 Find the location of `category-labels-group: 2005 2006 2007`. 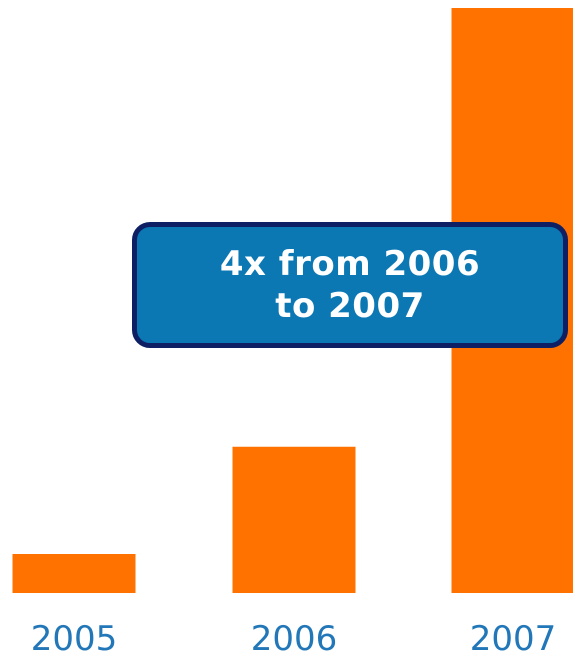

category-labels-group: 2005 2006 2007 is located at coordinates (294, 639).